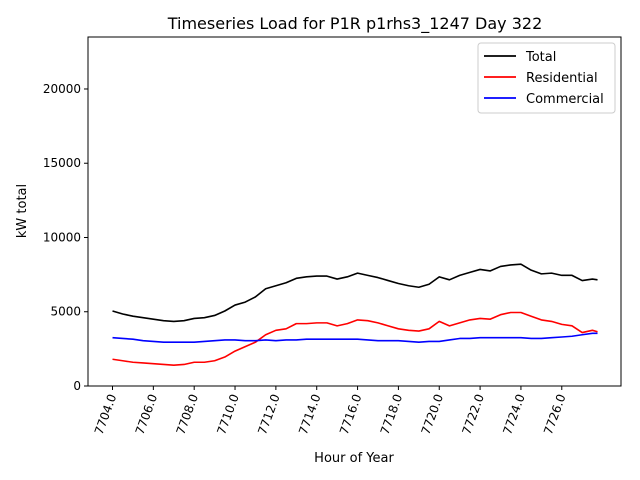  I want to click on legend-label-residential: Residential, so click(562, 78).